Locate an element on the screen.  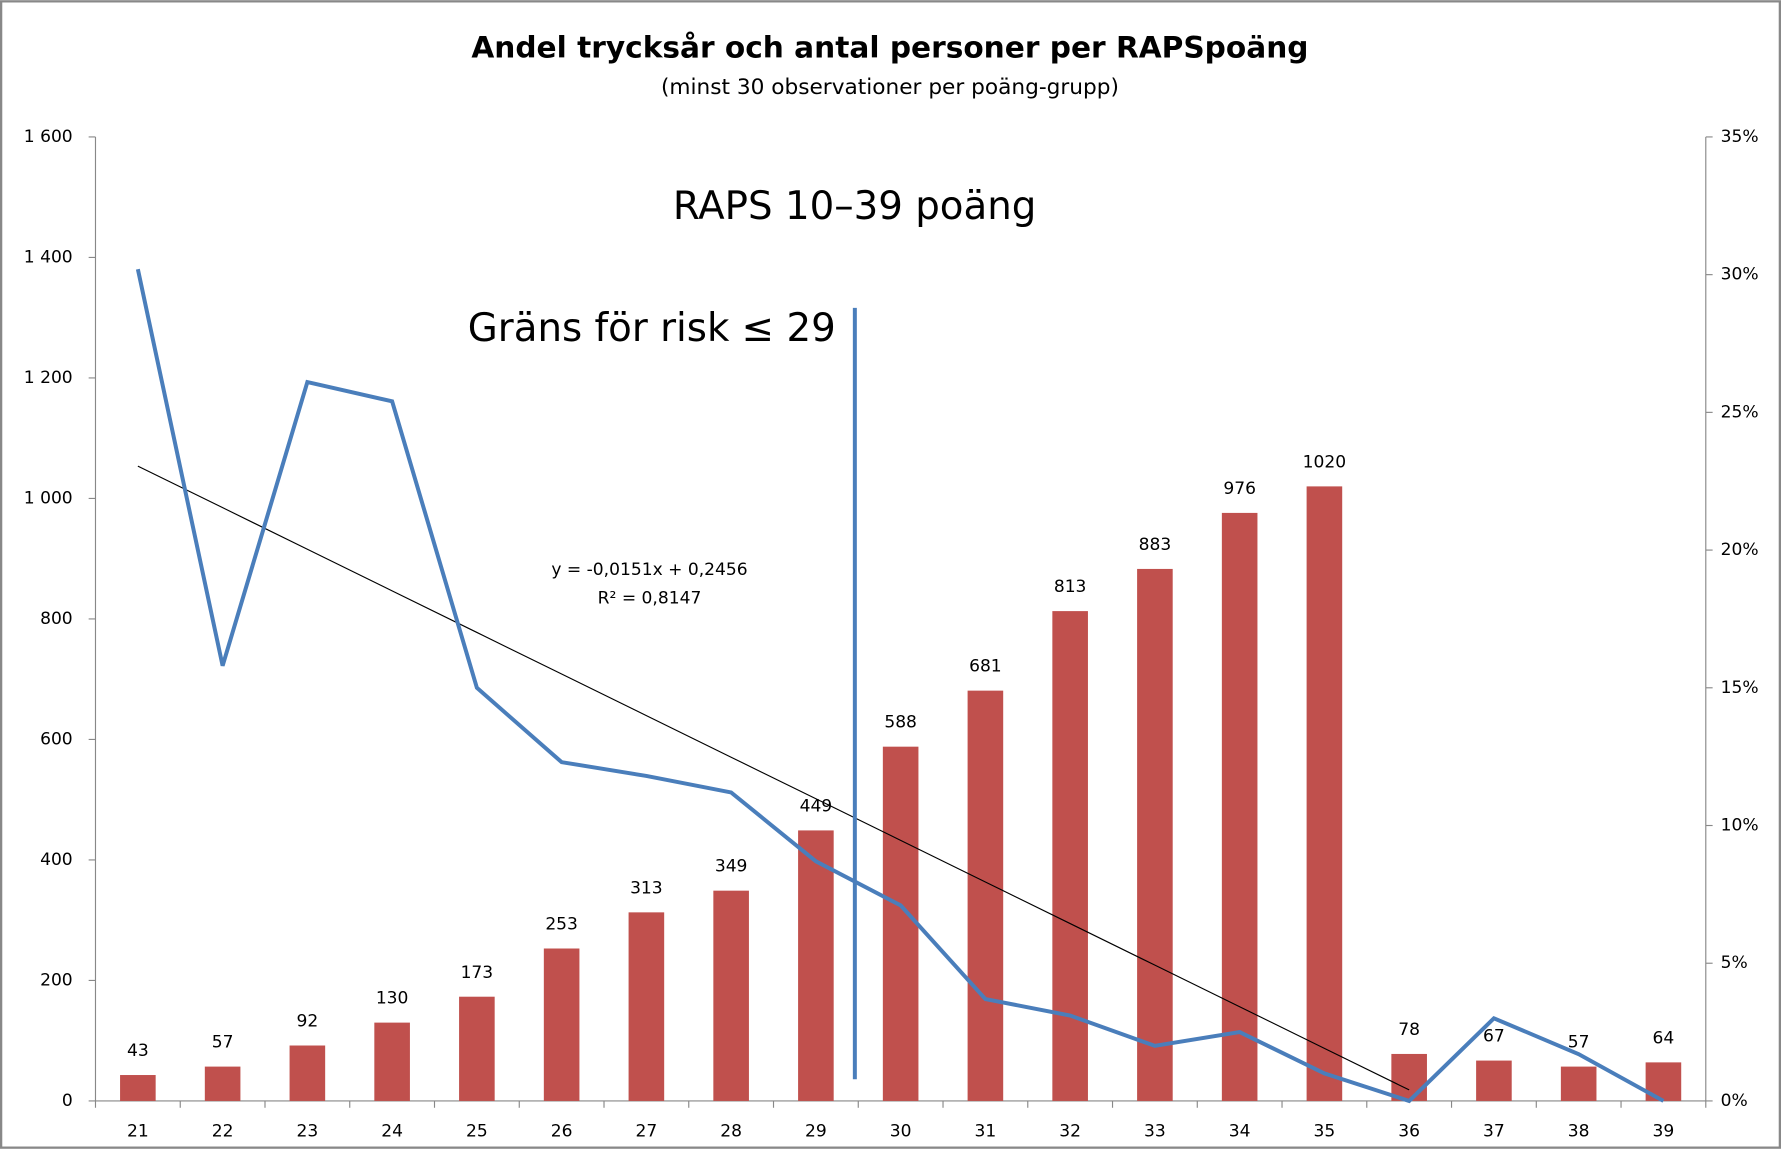
y-tick-label: 1 400 is located at coordinates (48, 257).